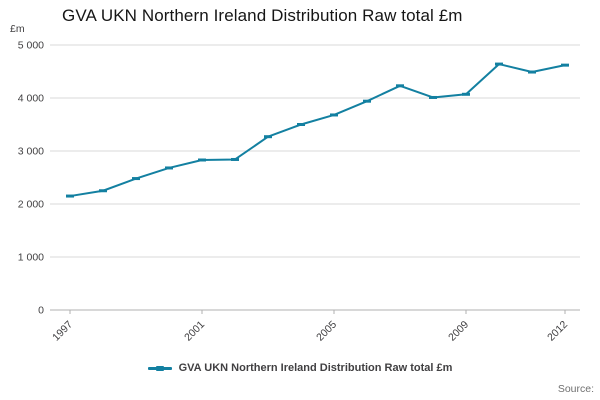  I want to click on x-tick-label: 2001, so click(194, 331).